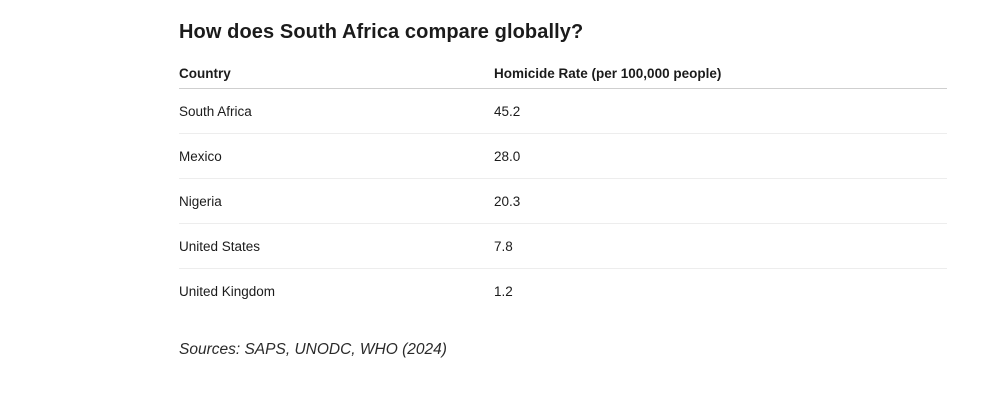 Image resolution: width=996 pixels, height=402 pixels. What do you see at coordinates (608, 73) in the screenshot?
I see `column-header-homicide-rate: Homicide Rate (per 100,000 people)` at bounding box center [608, 73].